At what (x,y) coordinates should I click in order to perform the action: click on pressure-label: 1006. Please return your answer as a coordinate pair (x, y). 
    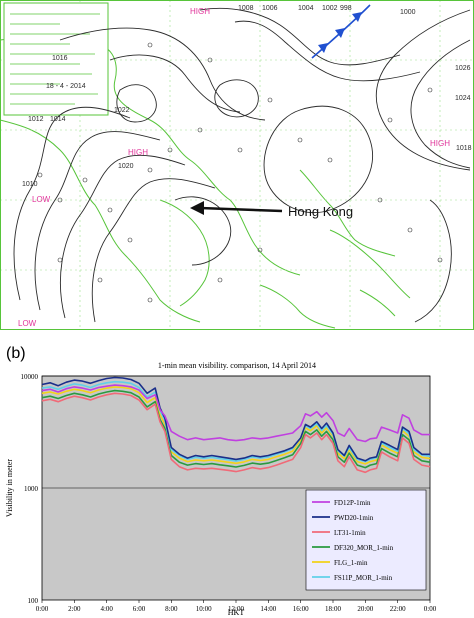
    Looking at the image, I should click on (270, 8).